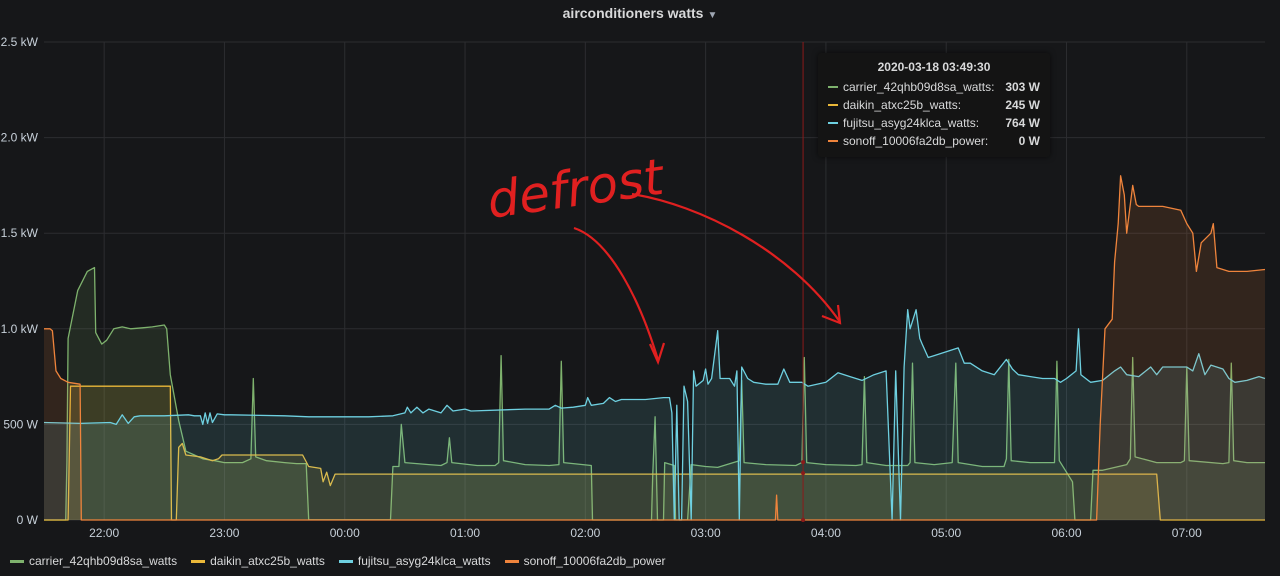 The image size is (1280, 576). I want to click on y-tick-label: 2.0 kW, so click(20, 138).